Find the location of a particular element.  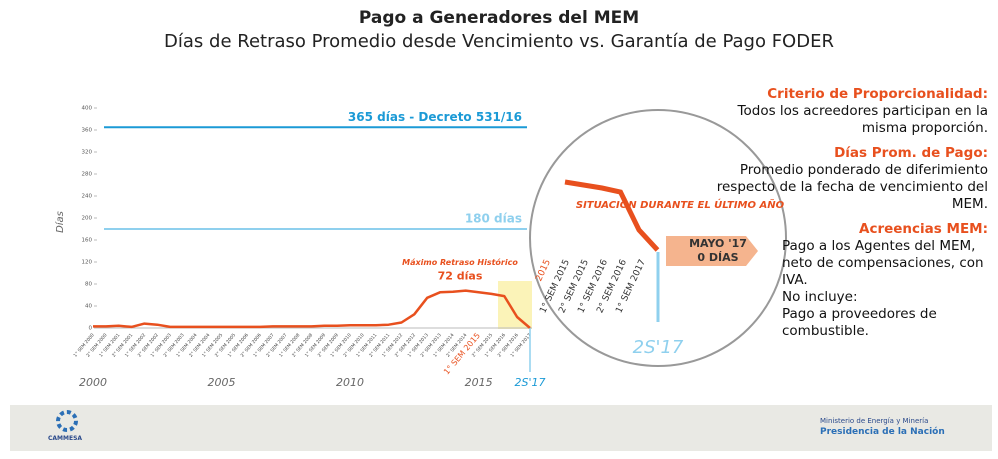

title: Pago a Generadores del MEM is located at coordinates (499, 18).